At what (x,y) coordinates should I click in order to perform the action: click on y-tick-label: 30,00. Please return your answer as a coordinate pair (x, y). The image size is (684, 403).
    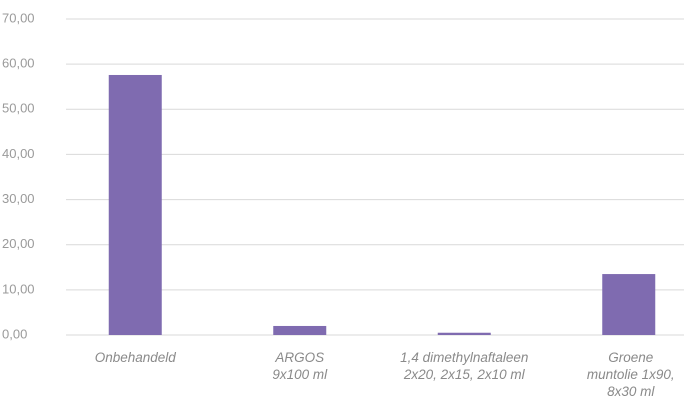
    Looking at the image, I should click on (18, 198).